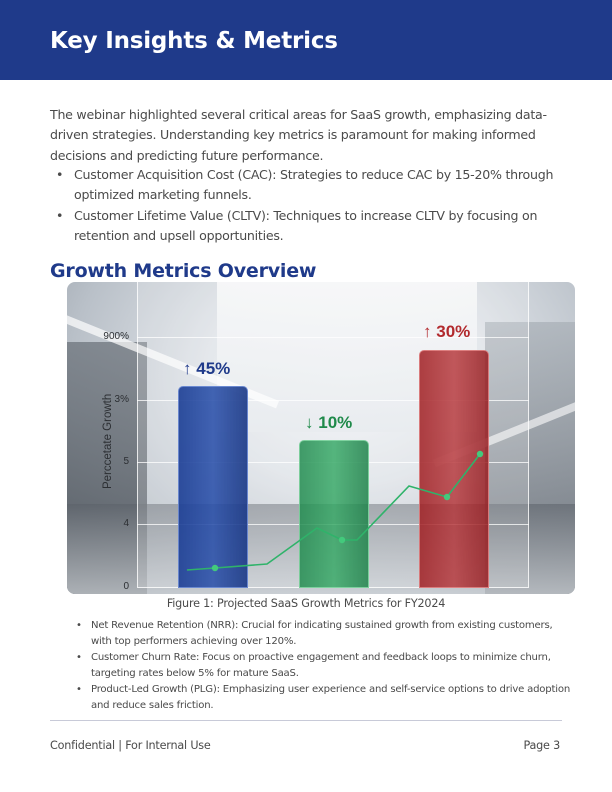 Image resolution: width=612 pixels, height=792 pixels. I want to click on y-tick-label: 900%, so click(116, 336).